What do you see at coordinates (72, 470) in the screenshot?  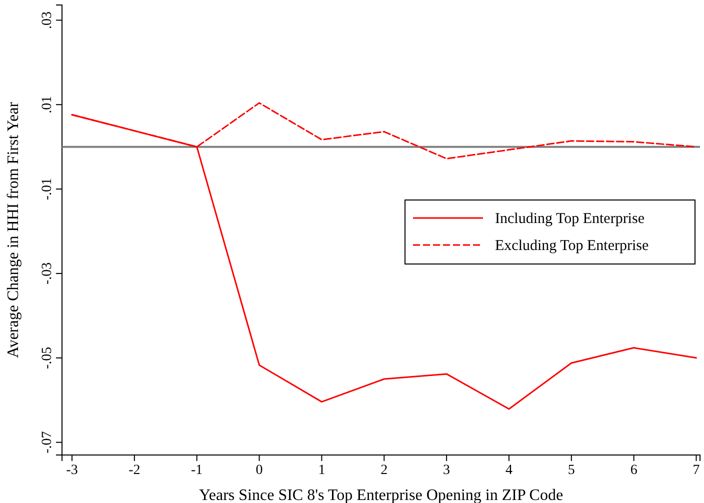 I see `x-tick-label: -3` at bounding box center [72, 470].